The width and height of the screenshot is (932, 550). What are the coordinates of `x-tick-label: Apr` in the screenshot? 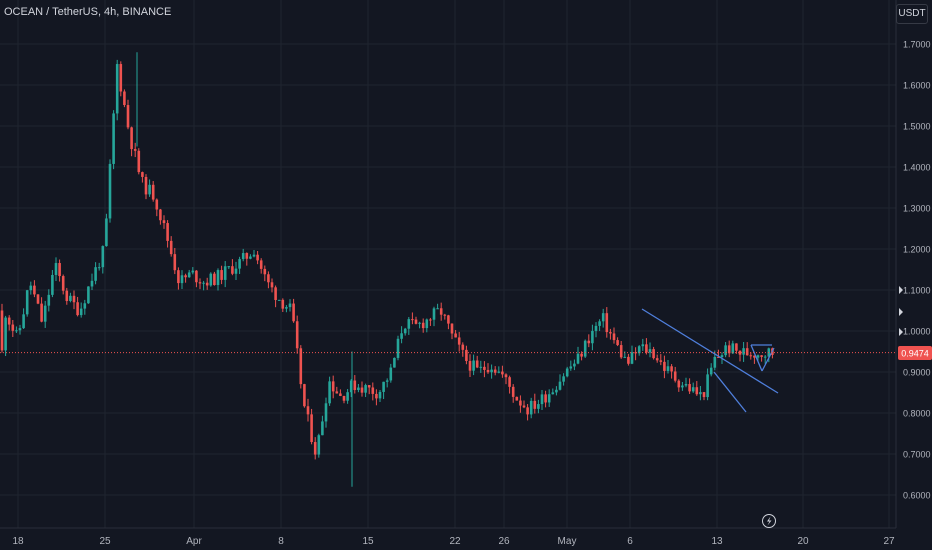 It's located at (194, 541).